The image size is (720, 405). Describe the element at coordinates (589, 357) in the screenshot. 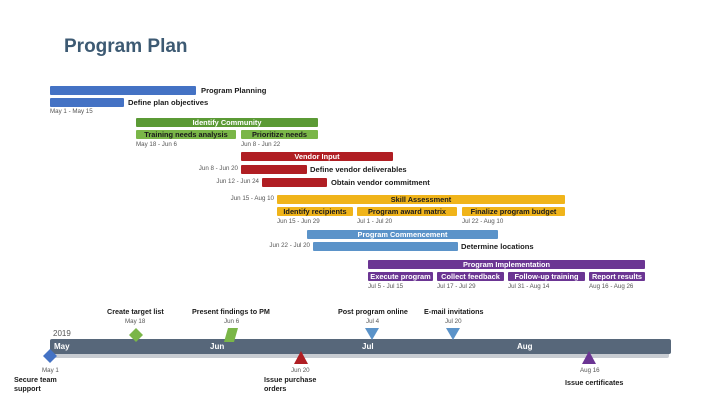

I see `milestone-triangle-issue-certificates` at that location.